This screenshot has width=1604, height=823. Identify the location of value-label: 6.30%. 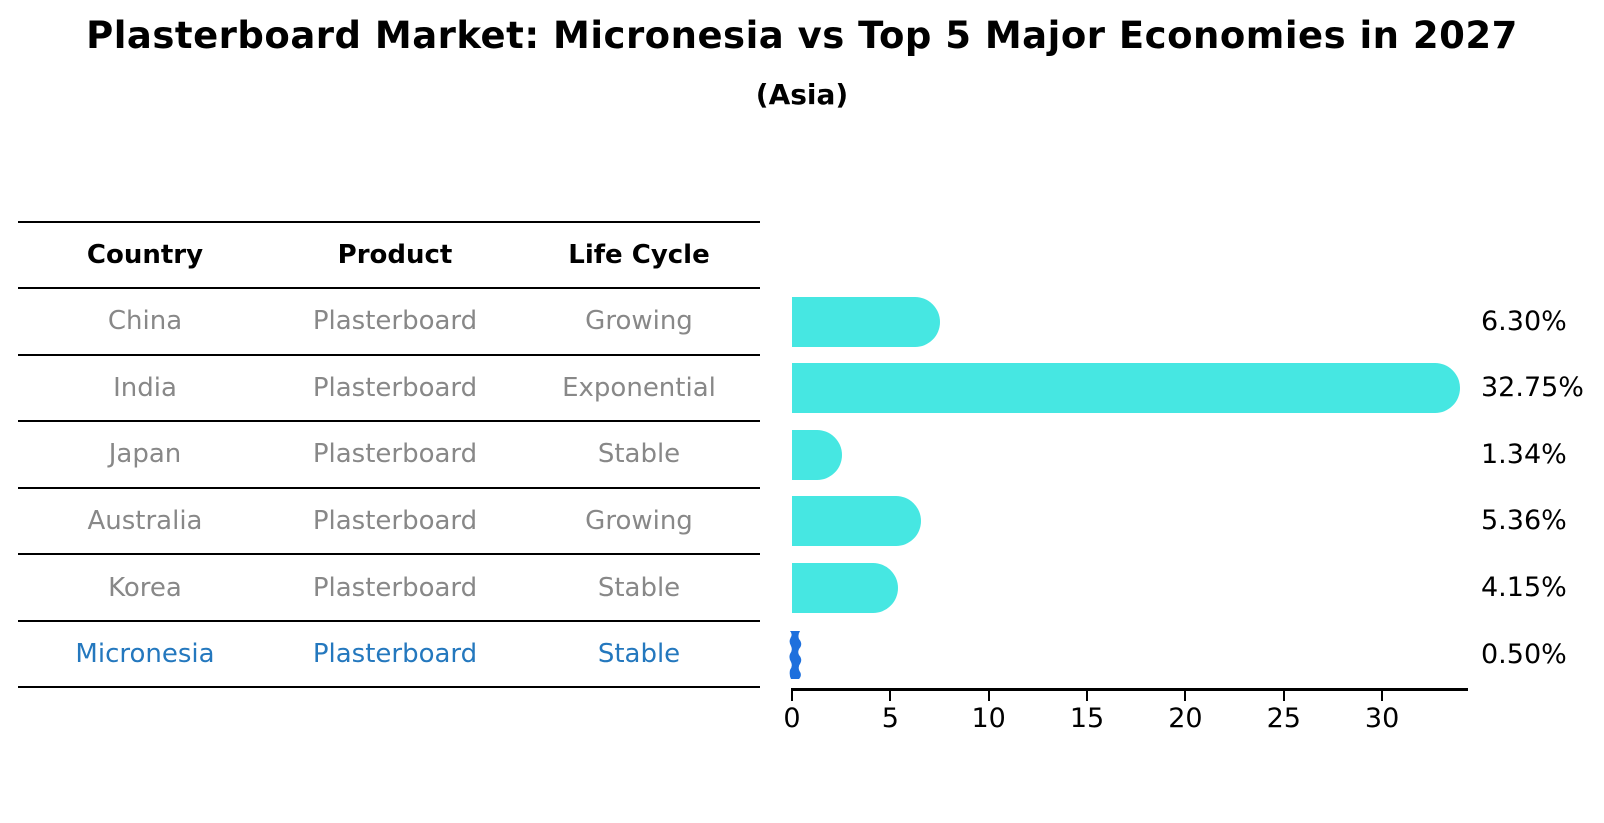
(1524, 321).